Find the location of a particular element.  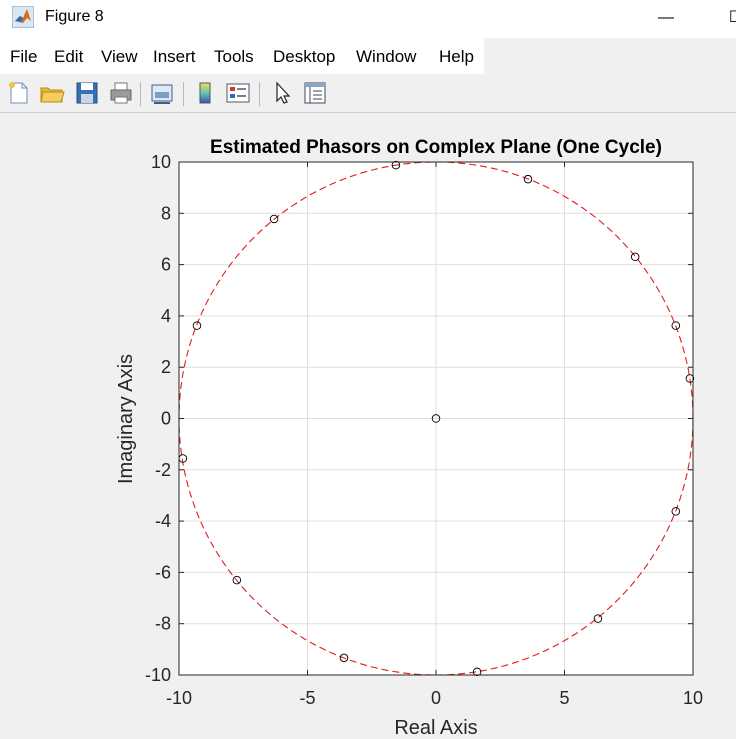

menu-help: Help is located at coordinates (456, 57).